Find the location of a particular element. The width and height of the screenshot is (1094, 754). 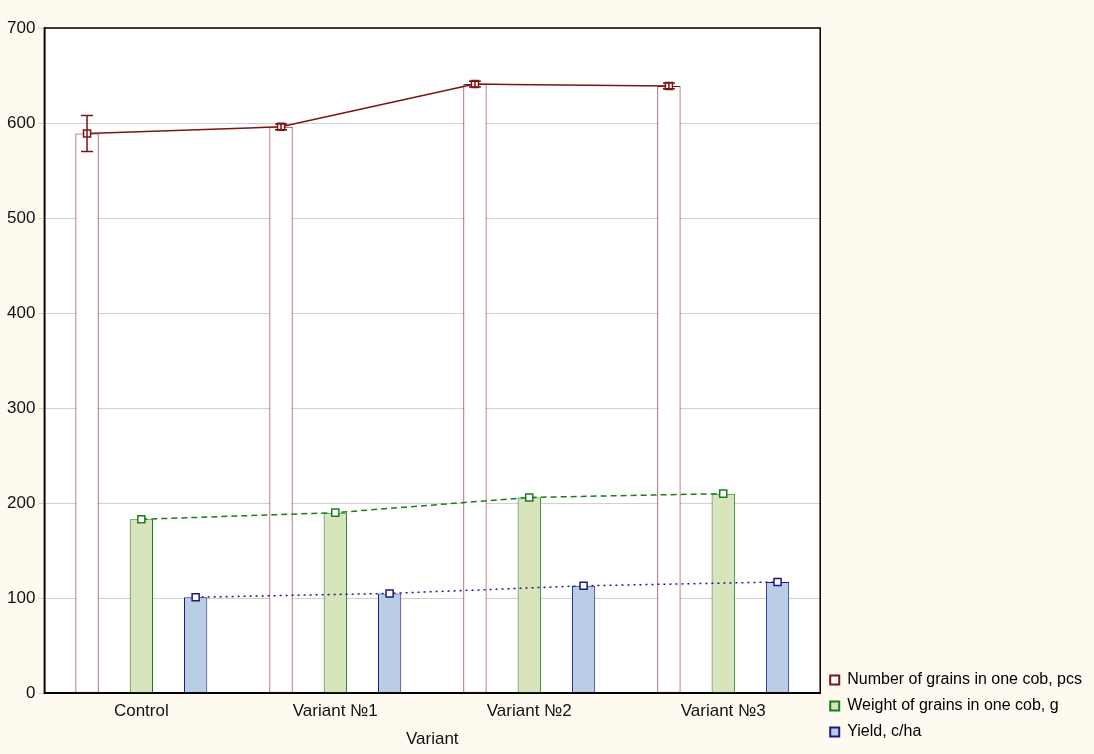

x-tick-label: Control is located at coordinates (141, 711).